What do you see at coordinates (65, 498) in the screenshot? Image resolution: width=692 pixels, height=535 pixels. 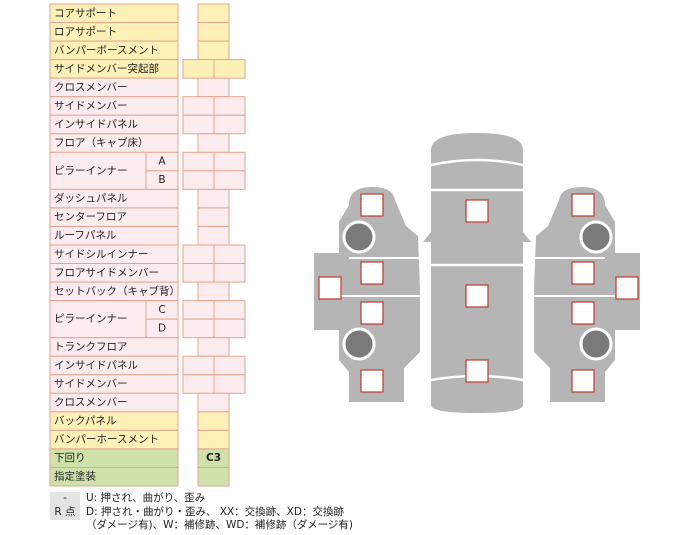 I see `legend-key: -` at bounding box center [65, 498].